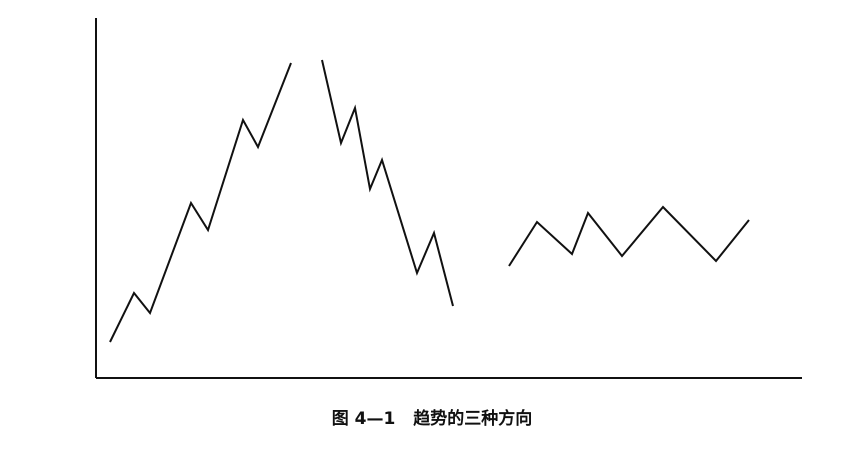 The height and width of the screenshot is (456, 864). I want to click on figure-caption: 图 4—1 趋势的三种方向, so click(432, 416).